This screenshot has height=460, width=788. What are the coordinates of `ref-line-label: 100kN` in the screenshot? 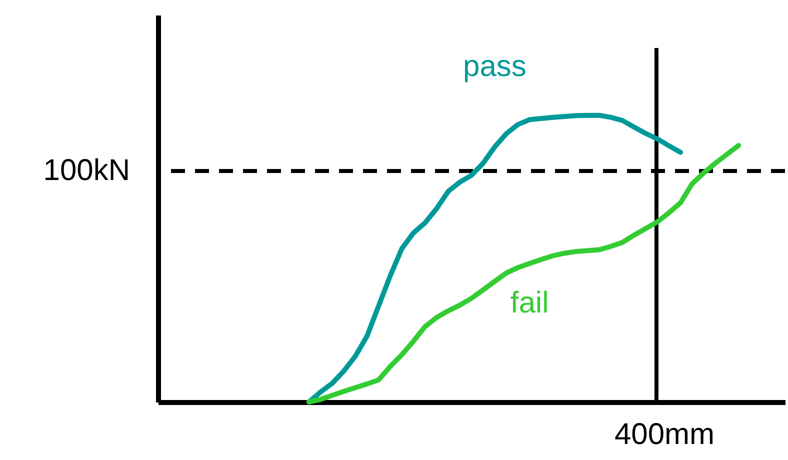 It's located at (86, 170).